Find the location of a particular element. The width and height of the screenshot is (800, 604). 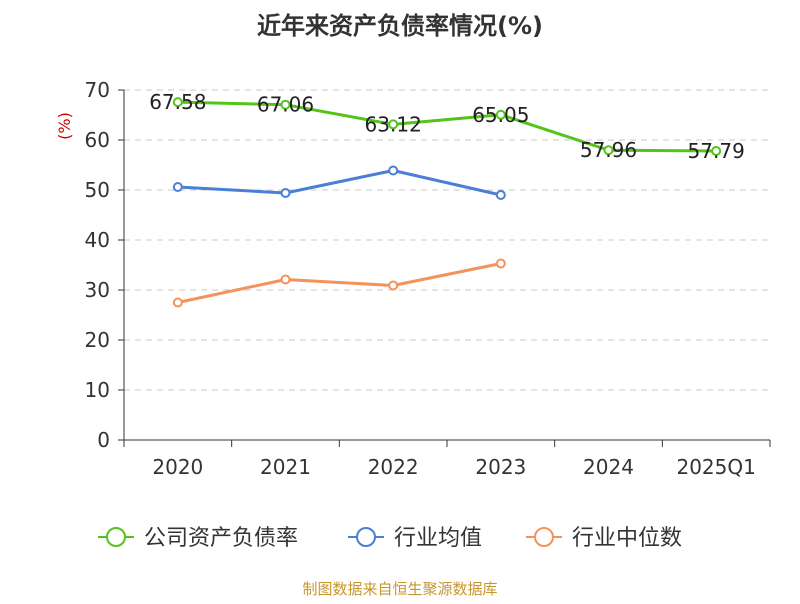

y-tick-label: 20 is located at coordinates (97, 340).